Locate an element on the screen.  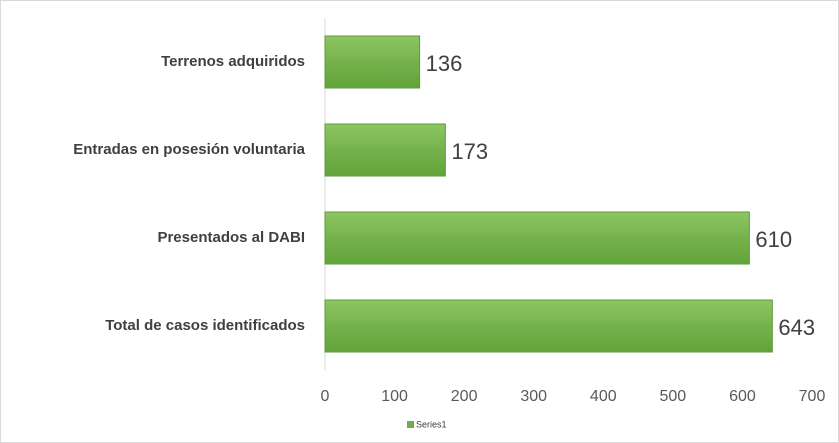
x-tick-label: 400 is located at coordinates (603, 396).